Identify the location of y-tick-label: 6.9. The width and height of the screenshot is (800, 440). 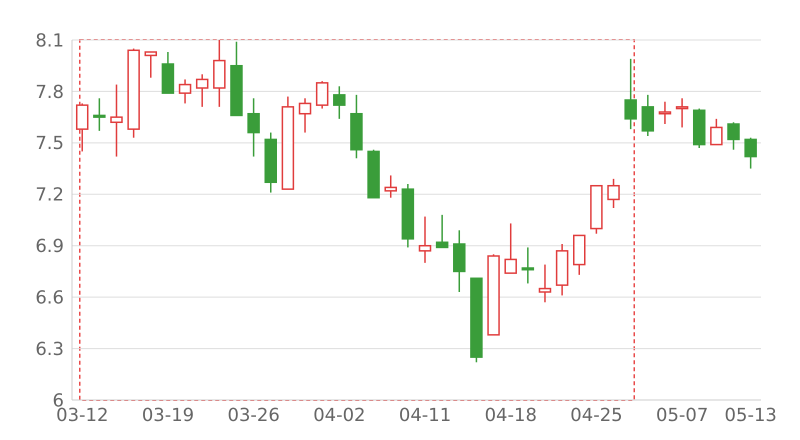
(49, 247).